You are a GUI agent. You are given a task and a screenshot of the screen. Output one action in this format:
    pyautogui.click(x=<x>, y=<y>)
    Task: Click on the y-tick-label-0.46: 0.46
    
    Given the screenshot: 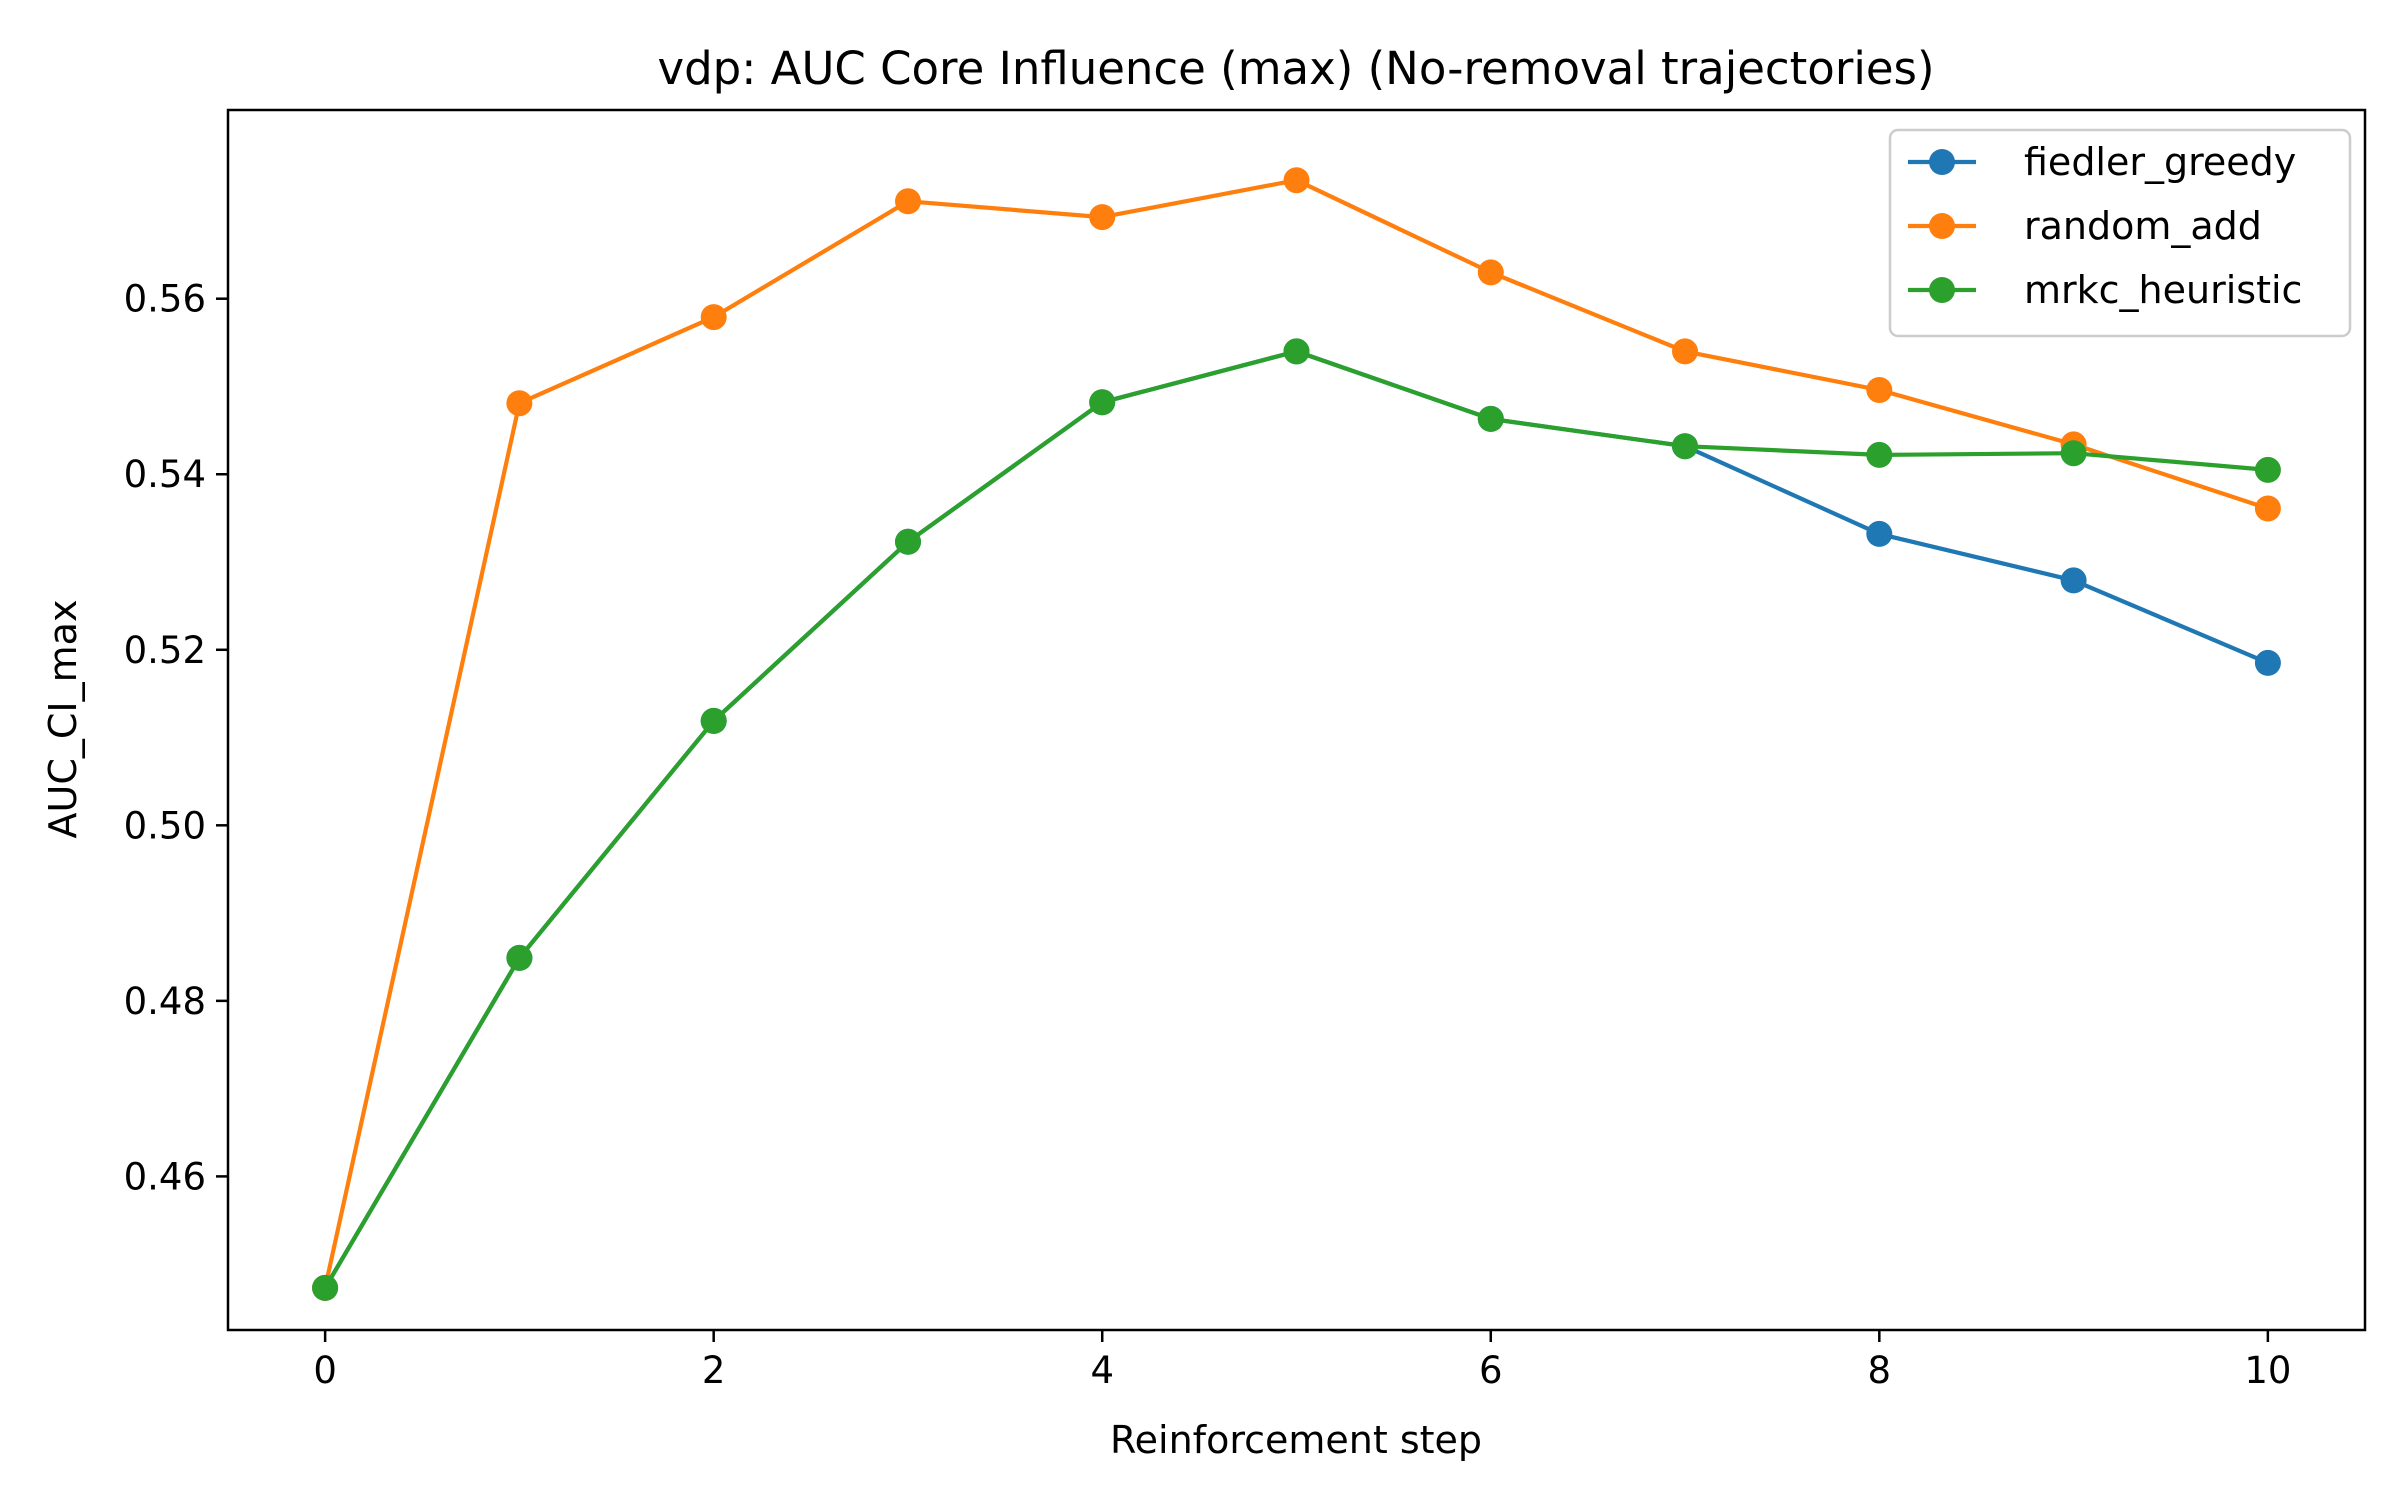 What is the action you would take?
    pyautogui.click(x=165, y=1176)
    